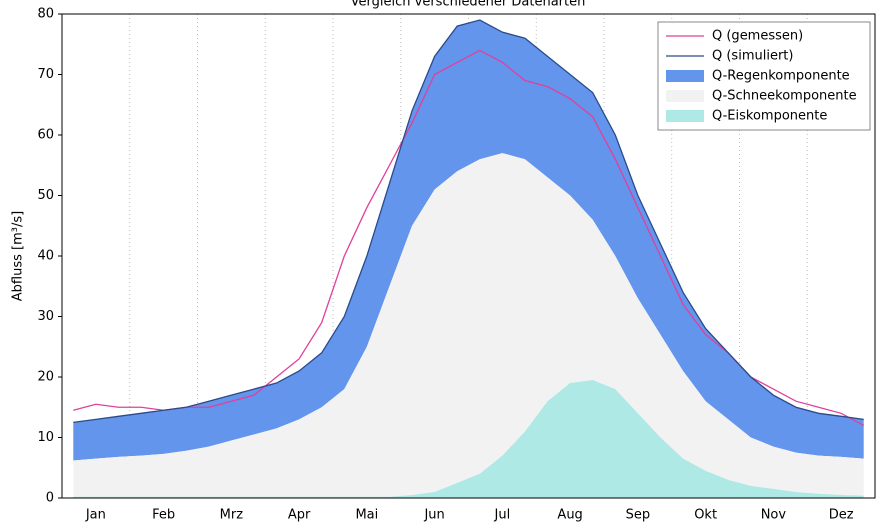  Describe the element at coordinates (638, 515) in the screenshot. I see `x-tick-label: Sep` at that location.